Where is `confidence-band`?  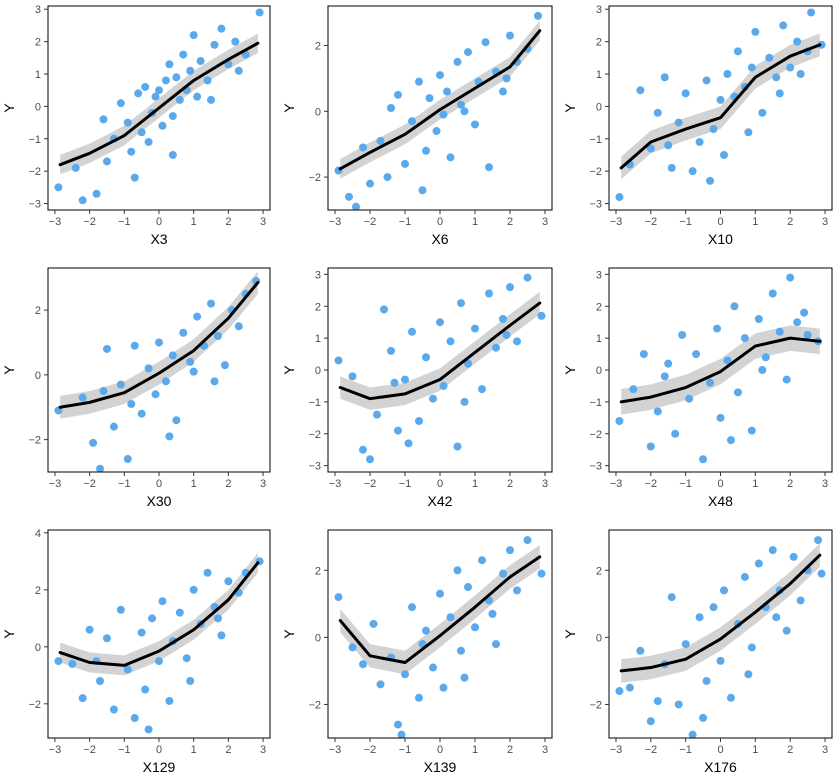
confidence-band is located at coordinates (159, 104).